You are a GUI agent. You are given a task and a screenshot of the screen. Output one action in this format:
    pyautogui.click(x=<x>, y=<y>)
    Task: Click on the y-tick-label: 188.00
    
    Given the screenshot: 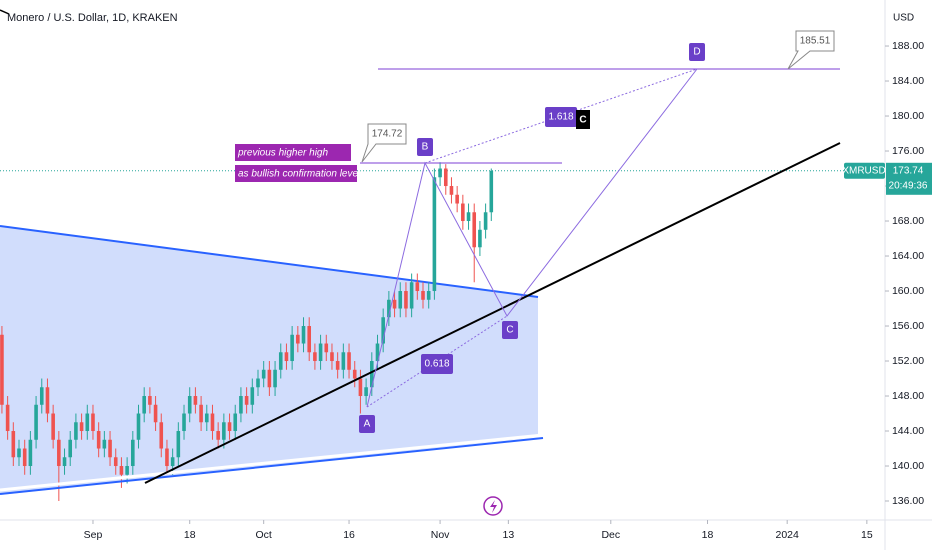 What is the action you would take?
    pyautogui.click(x=908, y=46)
    